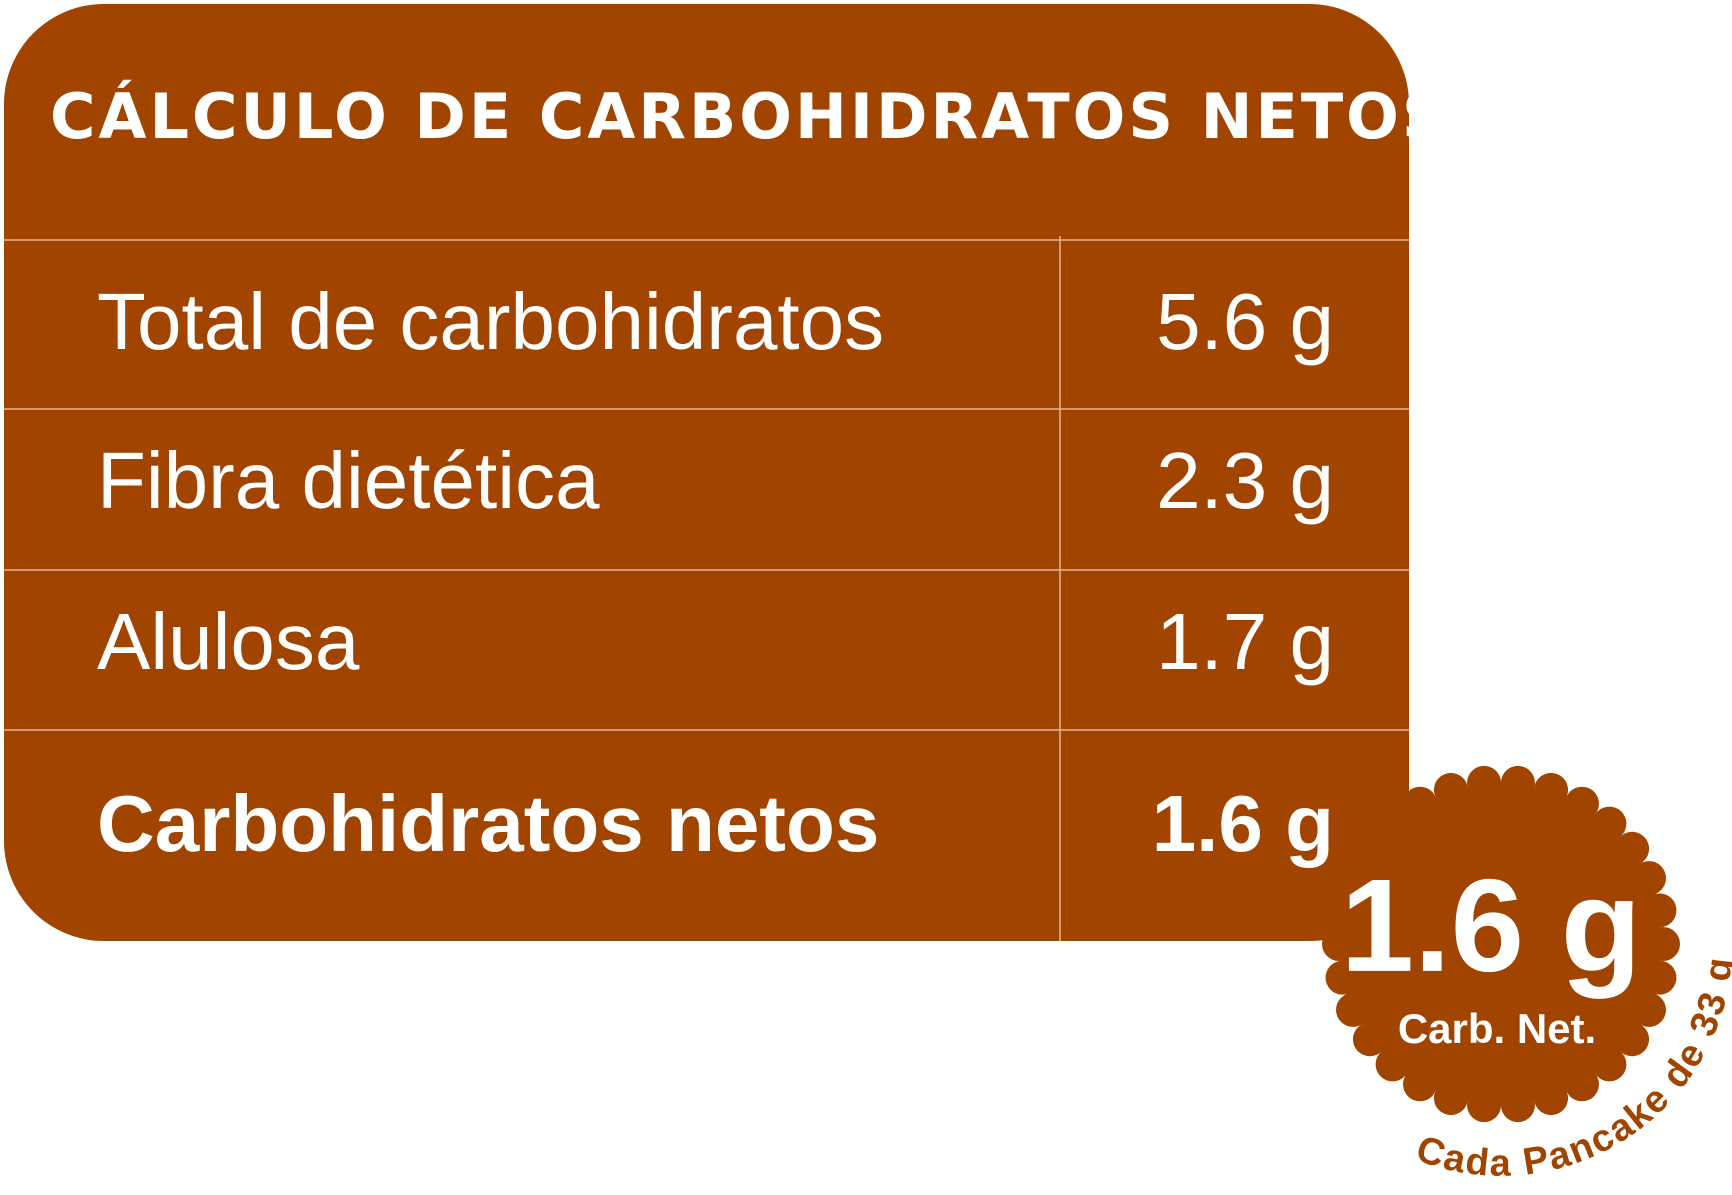 This screenshot has width=1732, height=1195. Describe the element at coordinates (348, 480) in the screenshot. I see `row-label: Fibra dietética` at that location.